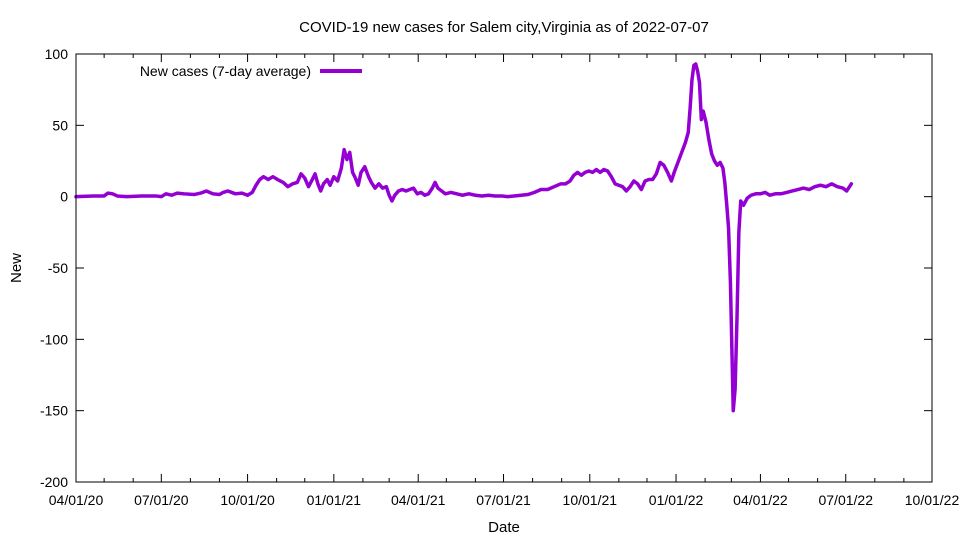 The image size is (960, 545). I want to click on y-tick-label: -150, so click(54, 411).